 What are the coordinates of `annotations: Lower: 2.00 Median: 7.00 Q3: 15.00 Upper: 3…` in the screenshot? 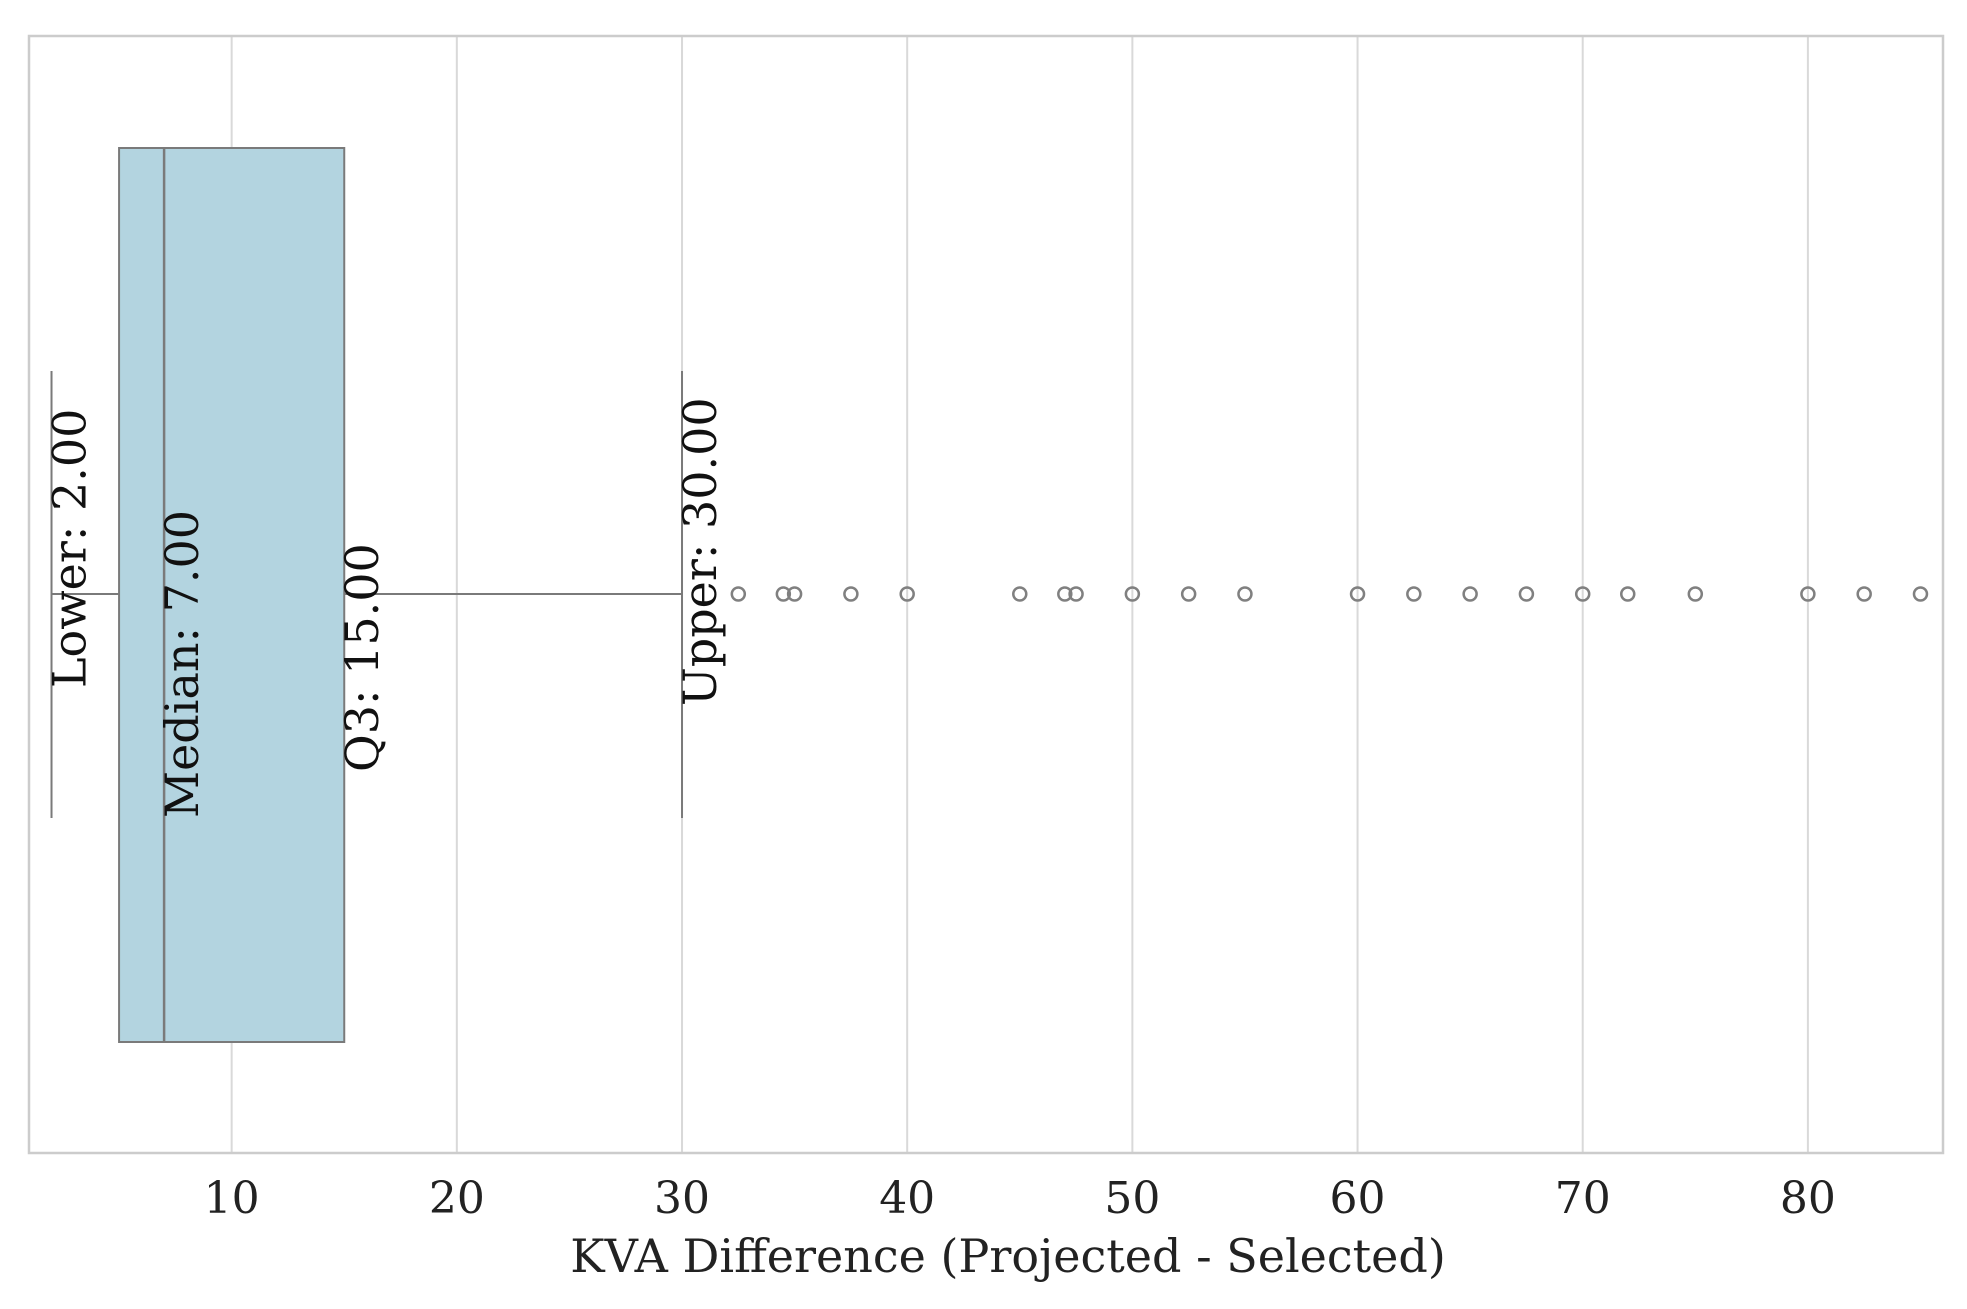 It's located at (385, 607).